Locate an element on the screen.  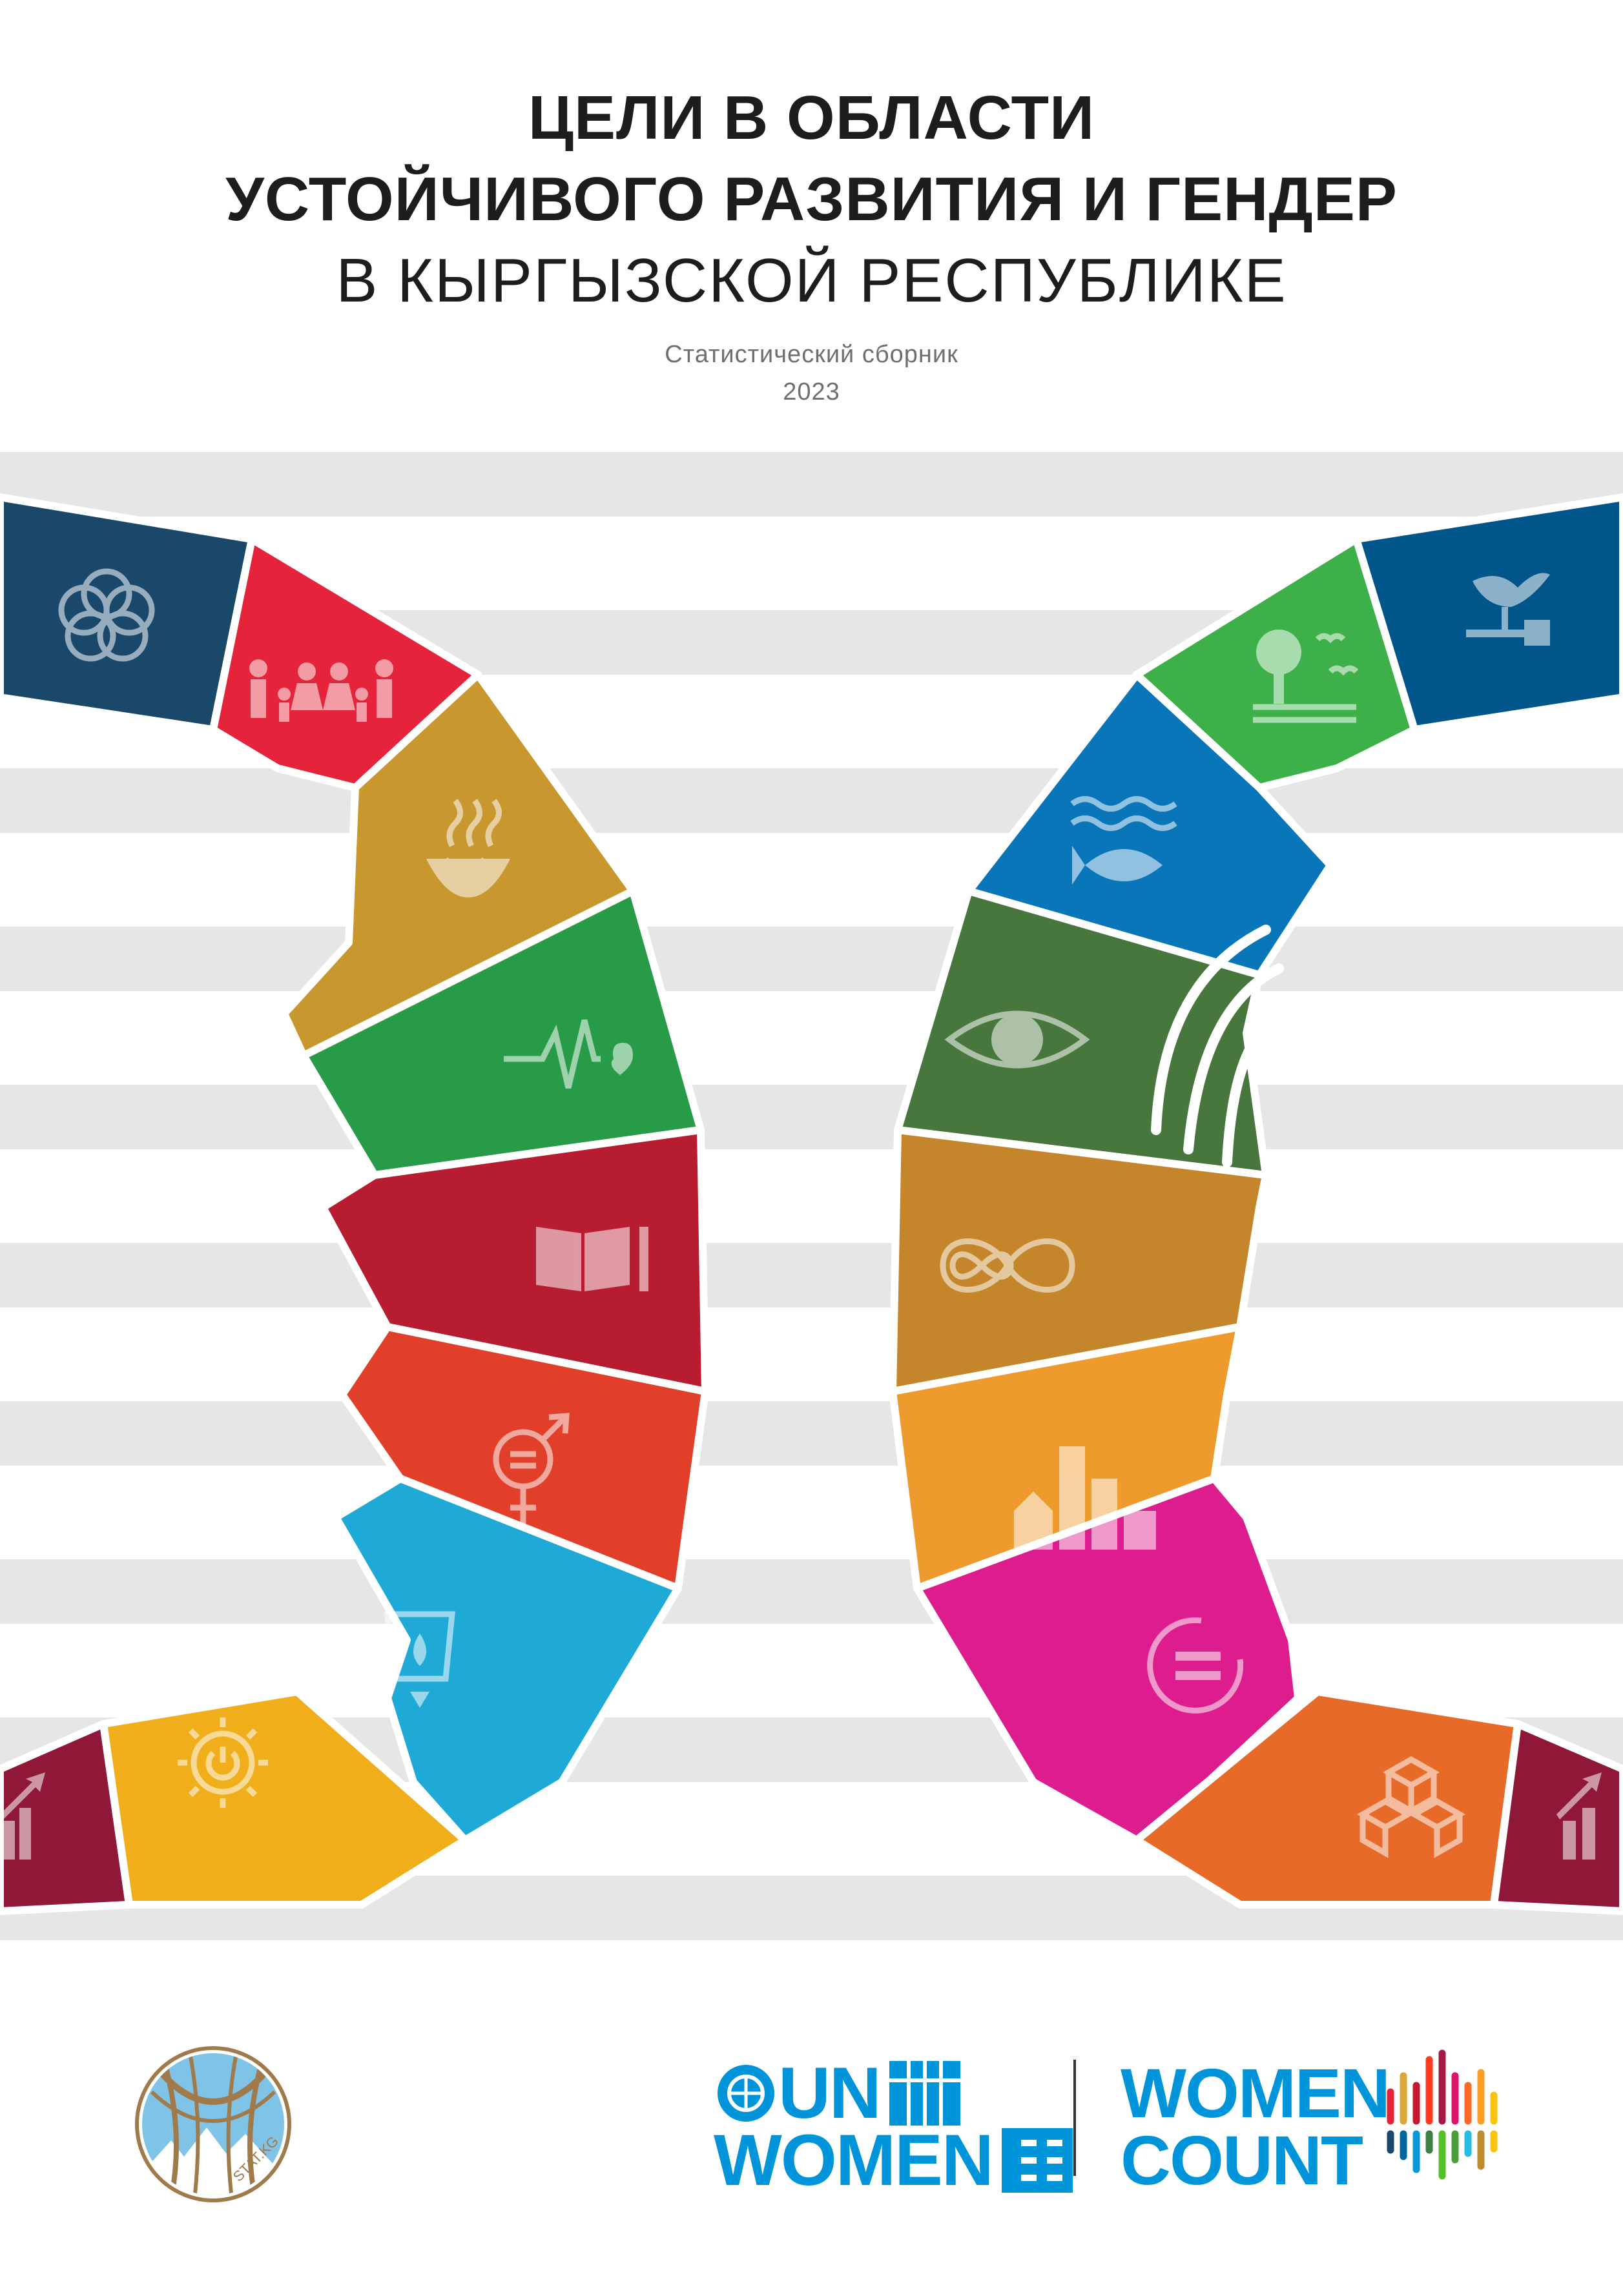
sdg8-segment is located at coordinates (66, 1817).